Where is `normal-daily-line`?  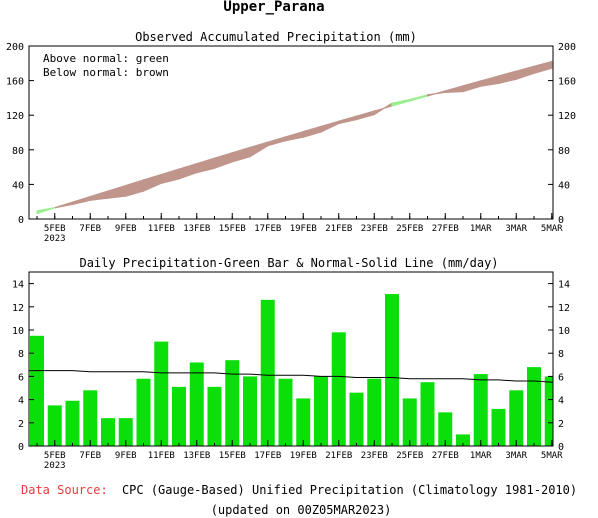 normal-daily-line is located at coordinates (291, 376).